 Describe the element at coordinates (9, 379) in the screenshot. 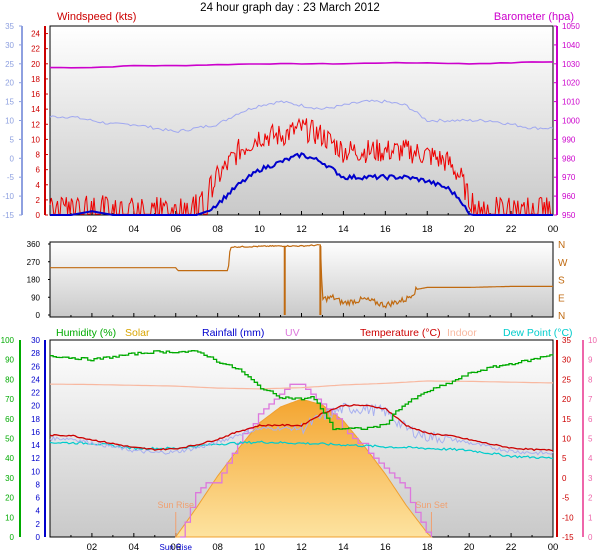

I see `humidity-tick-label: 80` at that location.